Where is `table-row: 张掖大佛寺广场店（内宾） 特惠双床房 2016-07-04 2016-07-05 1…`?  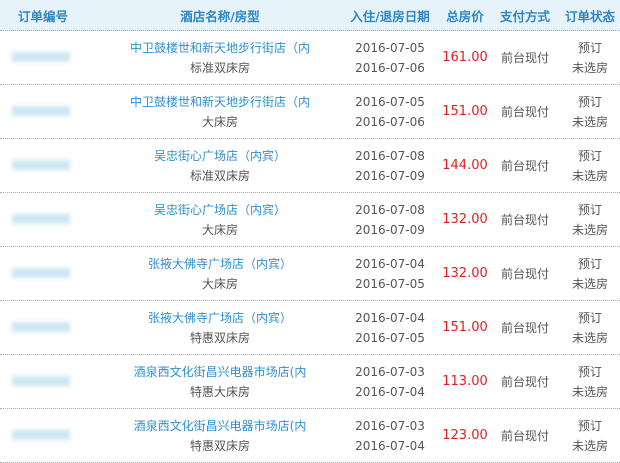
table-row: 张掖大佛寺广场店（内宾） 特惠双床房 2016-07-04 2016-07-05 1… is located at coordinates (310, 328).